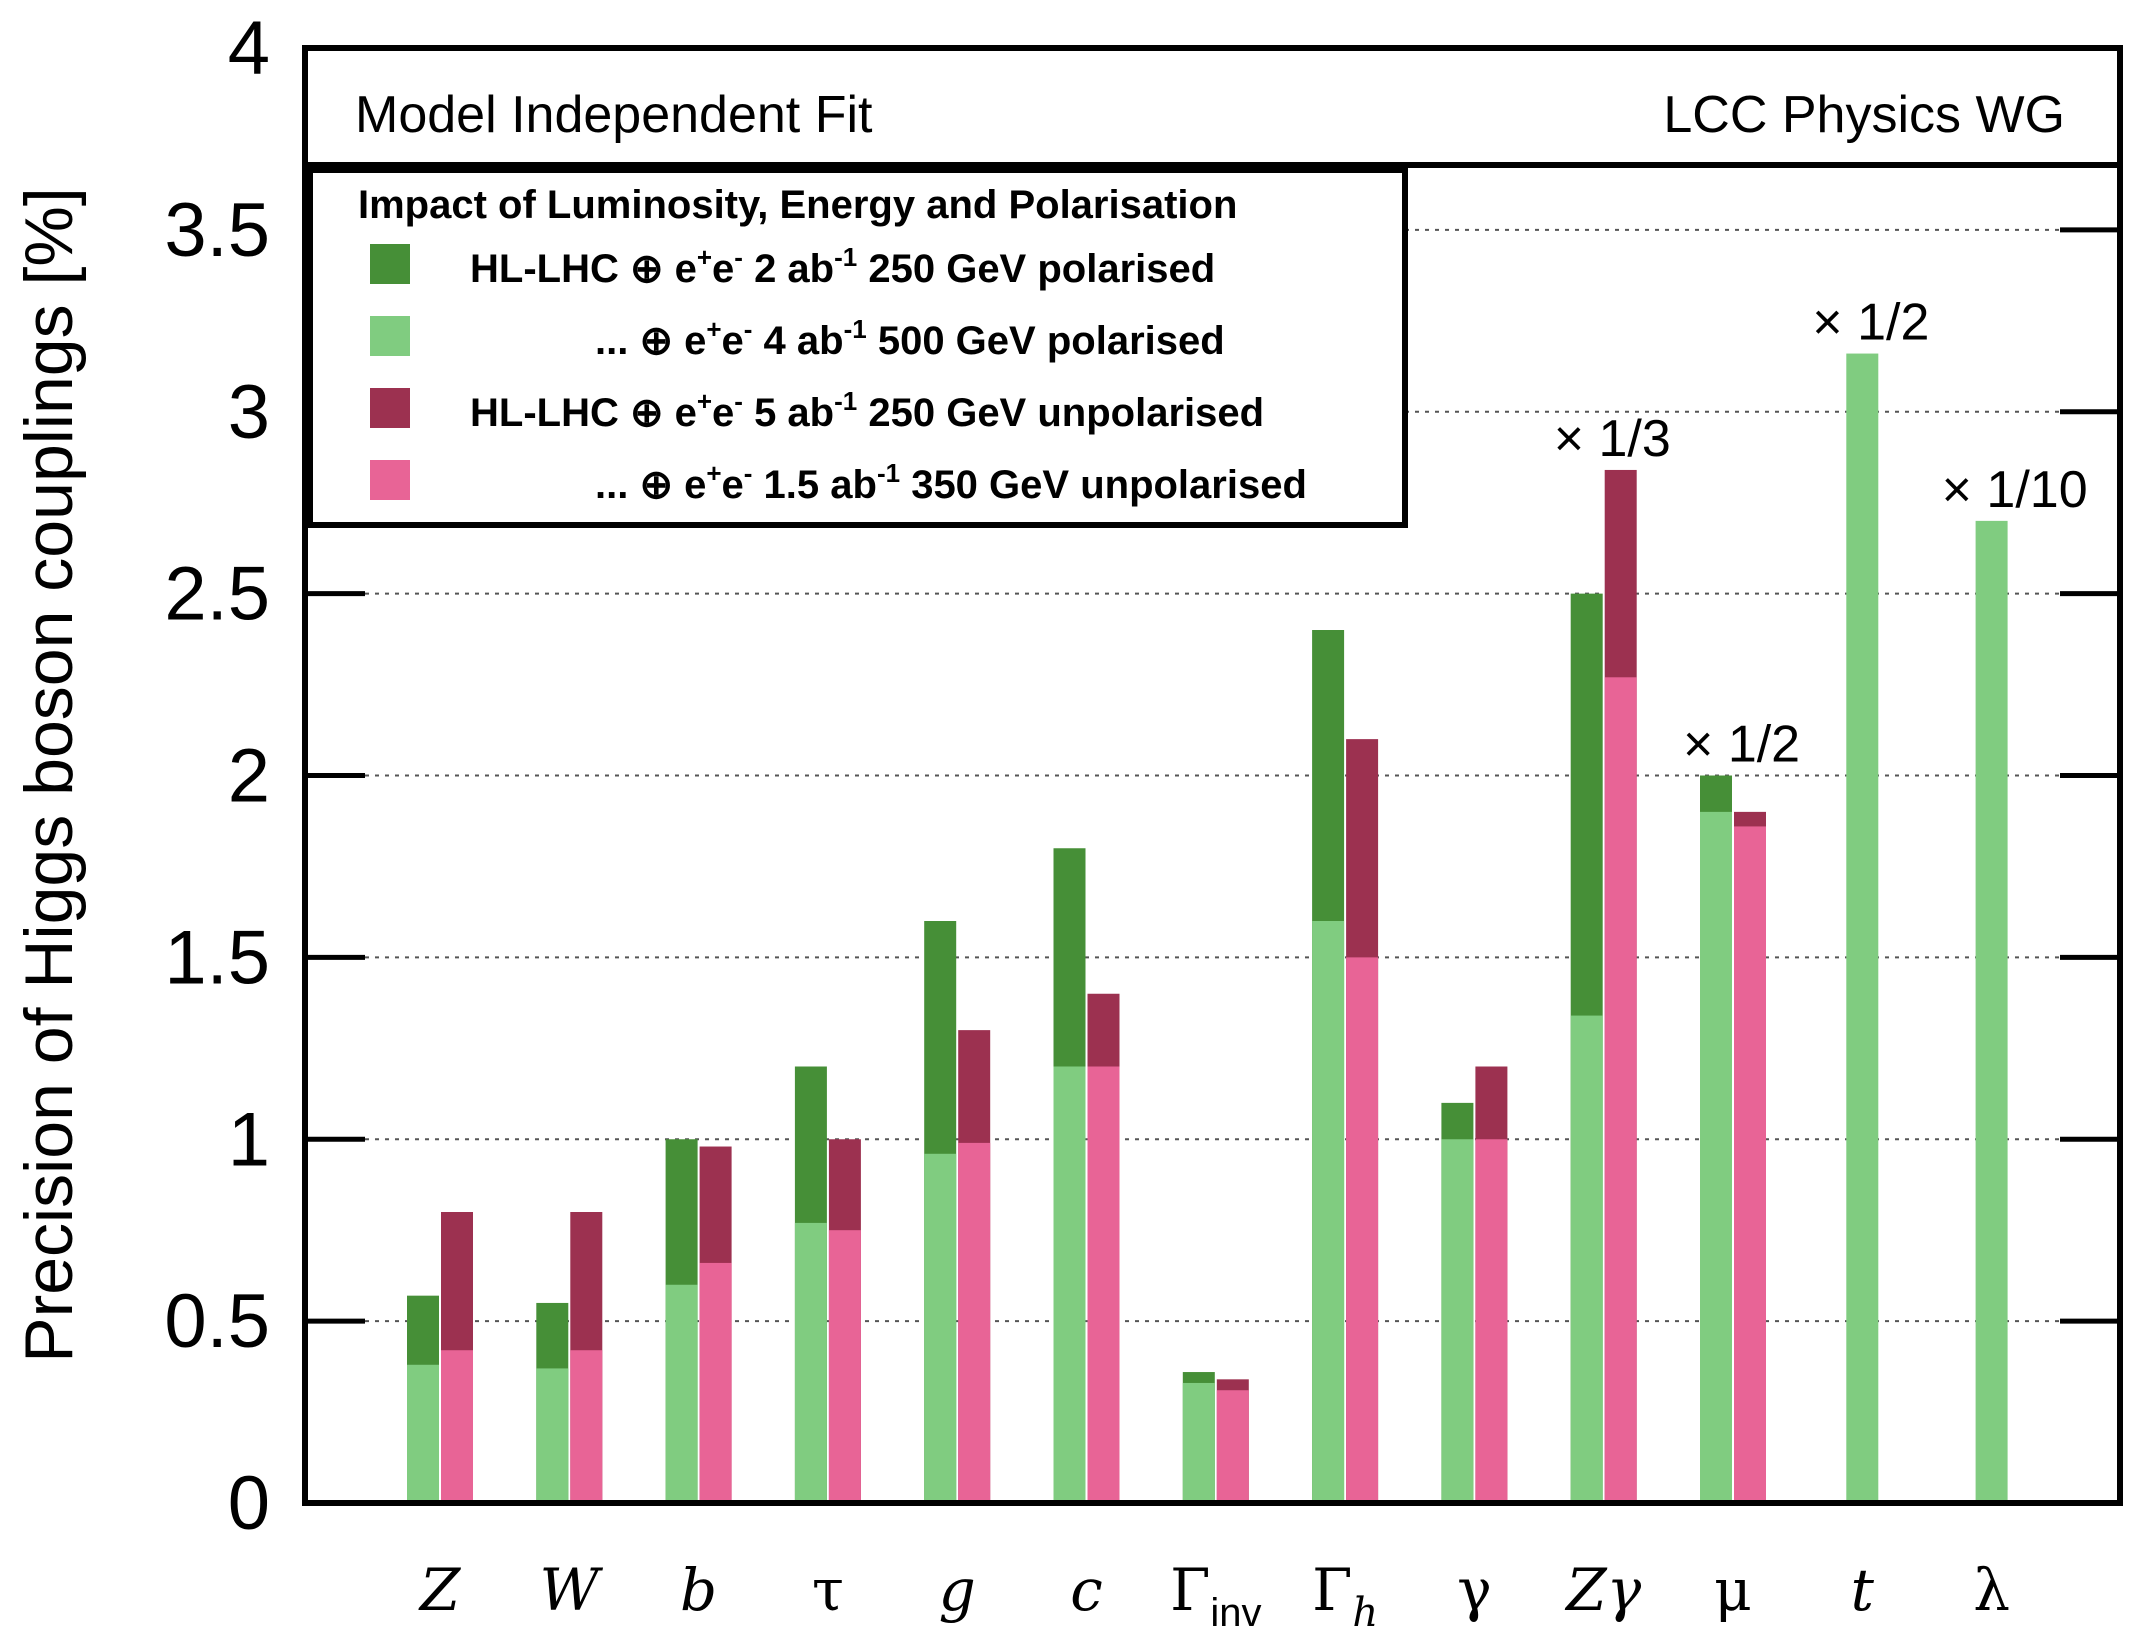 The height and width of the screenshot is (1650, 2135). I want to click on annotation-lambda: × 1/10, so click(2015, 490).